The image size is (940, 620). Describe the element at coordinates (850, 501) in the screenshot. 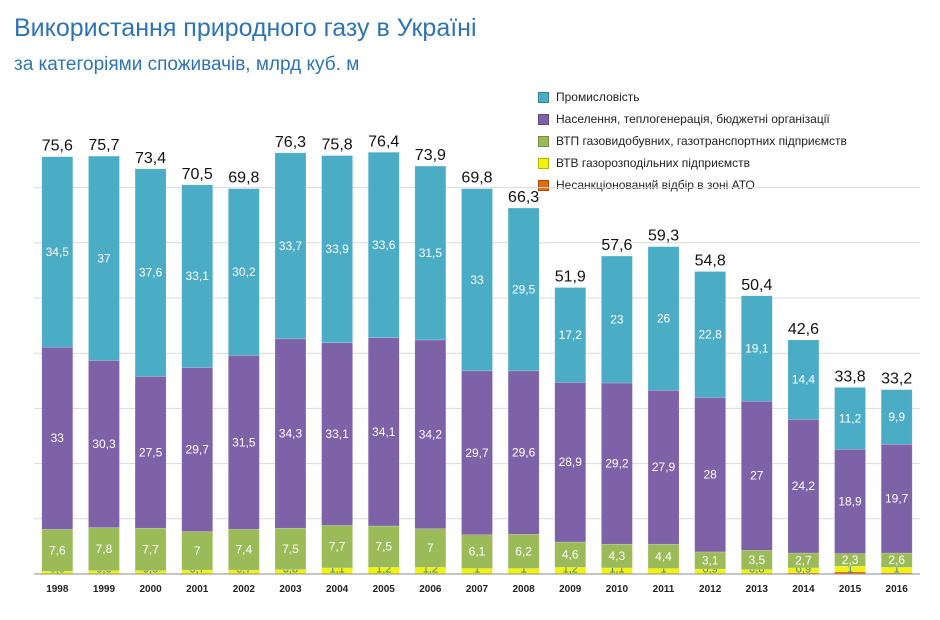

I see `data-label: 18,9` at that location.